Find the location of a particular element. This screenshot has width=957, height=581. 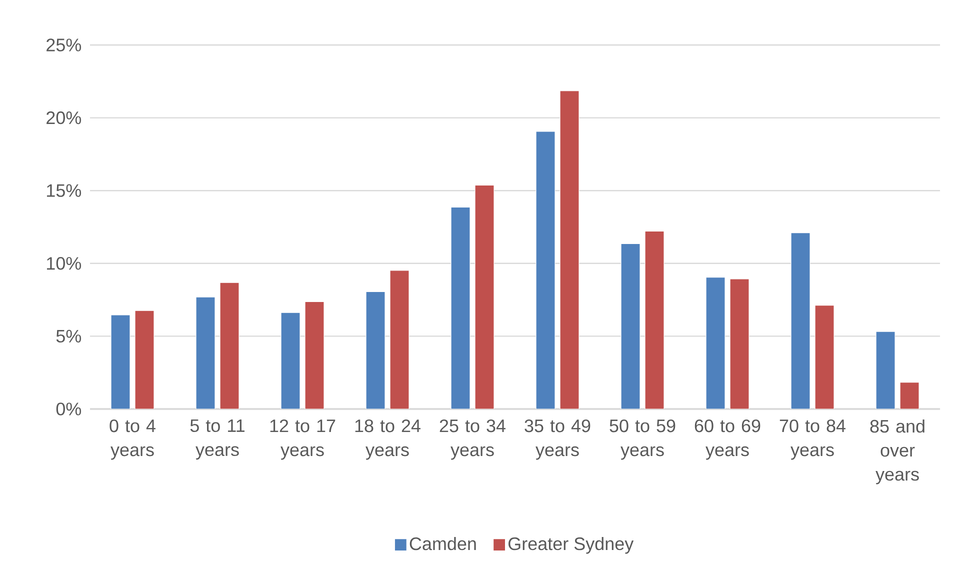

y-tick-label: 10% is located at coordinates (64, 263).